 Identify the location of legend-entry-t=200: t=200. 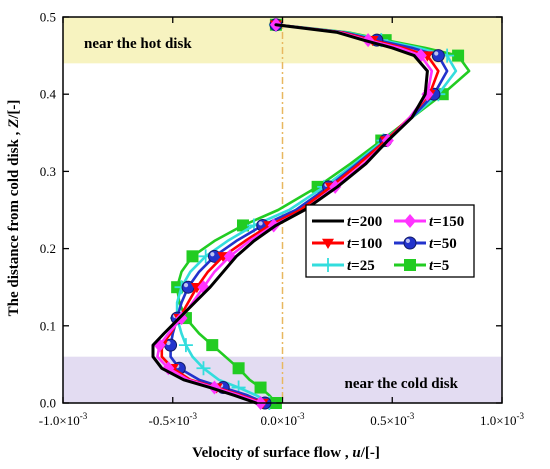
(347, 222).